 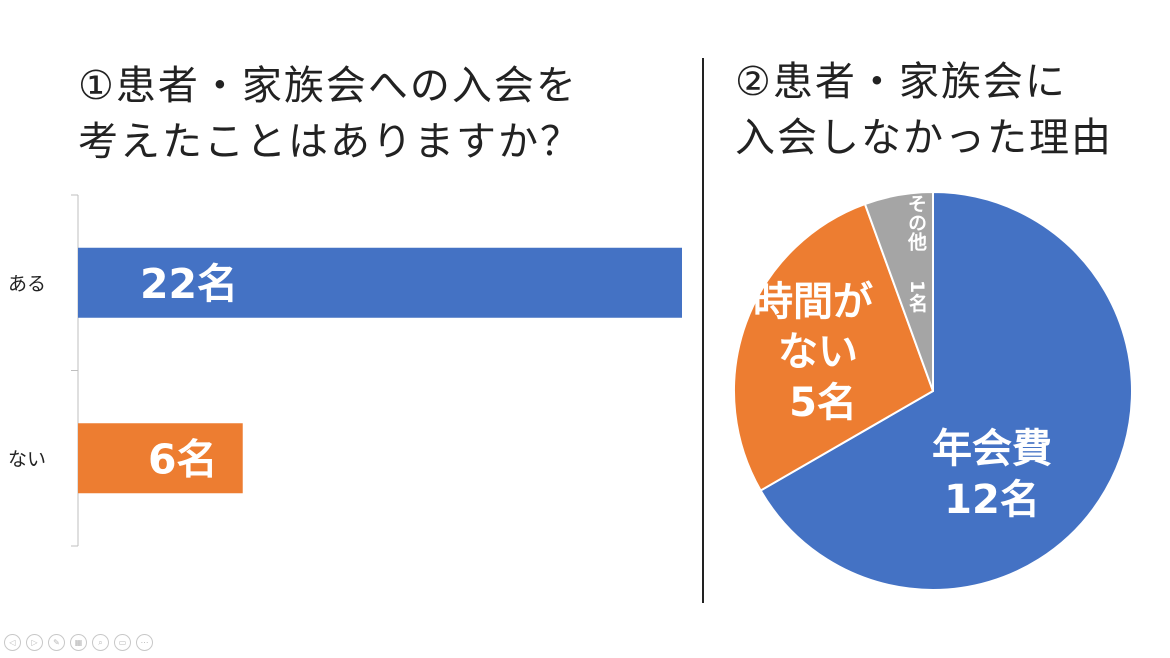 I want to click on category-label: ない, so click(x=27, y=459).